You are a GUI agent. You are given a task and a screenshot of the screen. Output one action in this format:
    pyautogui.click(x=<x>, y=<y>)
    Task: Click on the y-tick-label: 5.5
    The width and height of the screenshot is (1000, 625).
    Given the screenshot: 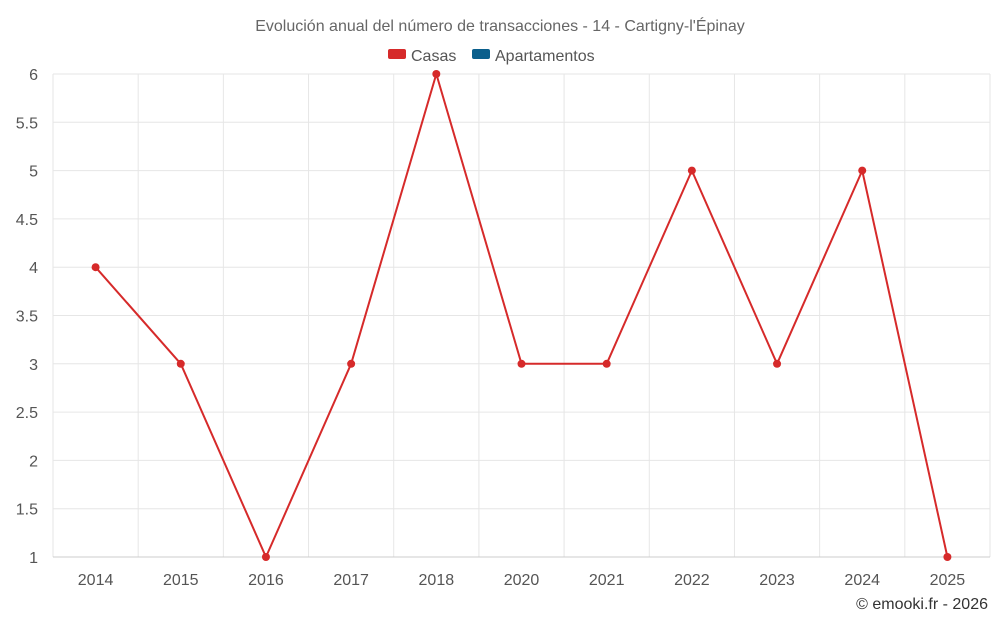 What is the action you would take?
    pyautogui.click(x=27, y=123)
    